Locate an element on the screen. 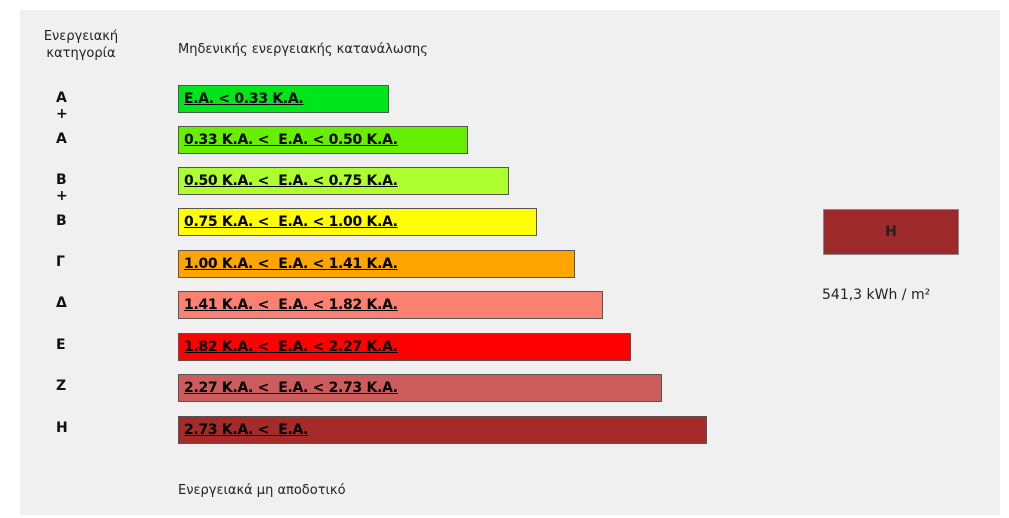 This screenshot has height=518, width=1009. rating-bar: 1.41 Κ.Α. < Ε.Α. < 1.82 Κ.Α. is located at coordinates (390, 305).